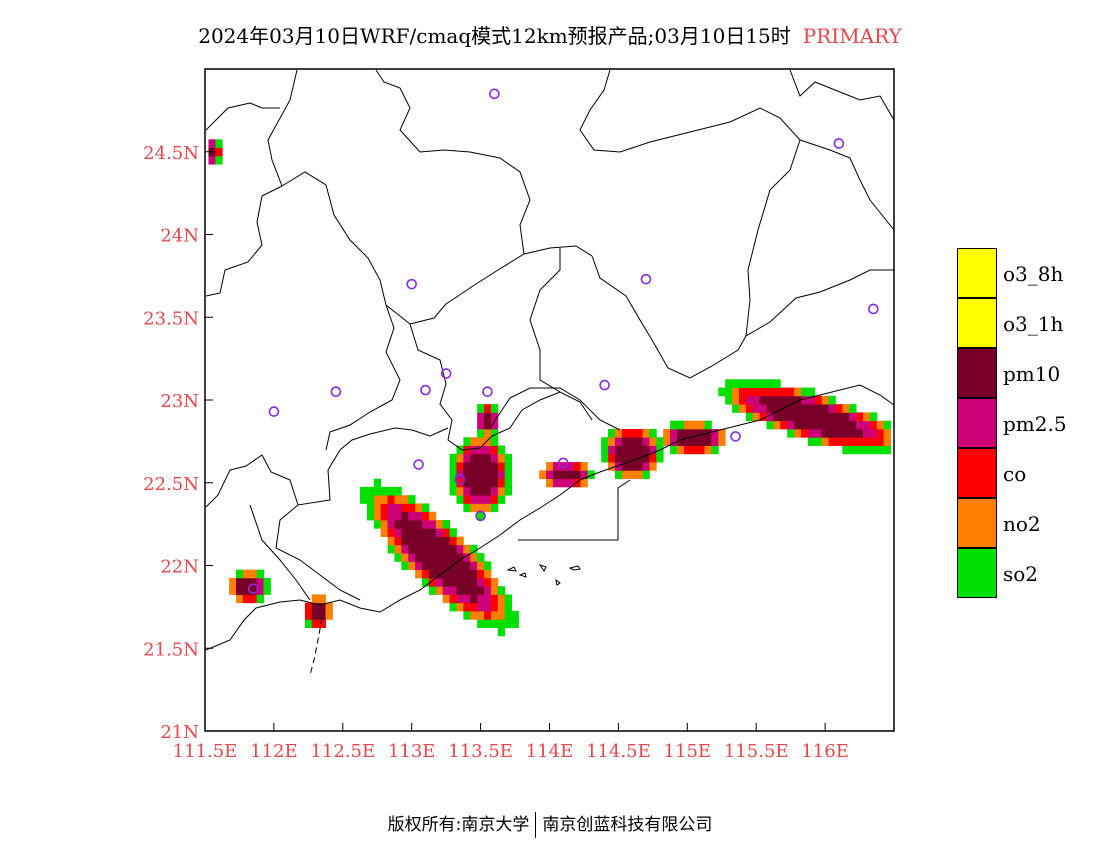  Describe the element at coordinates (688, 751) in the screenshot. I see `x-tick-label: 115E` at that location.